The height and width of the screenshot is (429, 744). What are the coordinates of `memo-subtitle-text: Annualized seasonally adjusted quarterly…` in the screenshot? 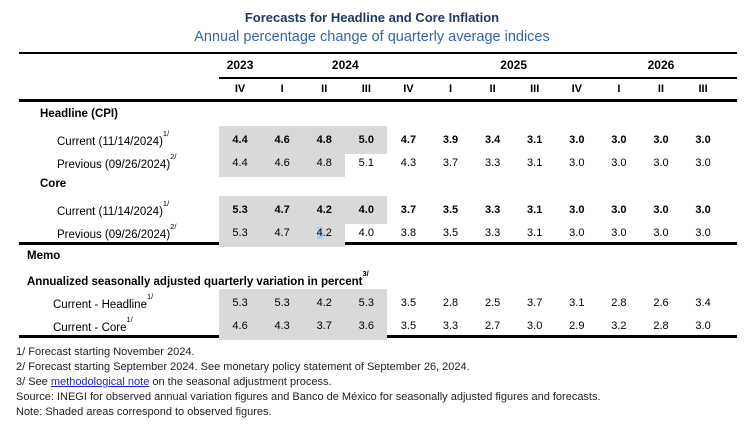 It's located at (195, 281).